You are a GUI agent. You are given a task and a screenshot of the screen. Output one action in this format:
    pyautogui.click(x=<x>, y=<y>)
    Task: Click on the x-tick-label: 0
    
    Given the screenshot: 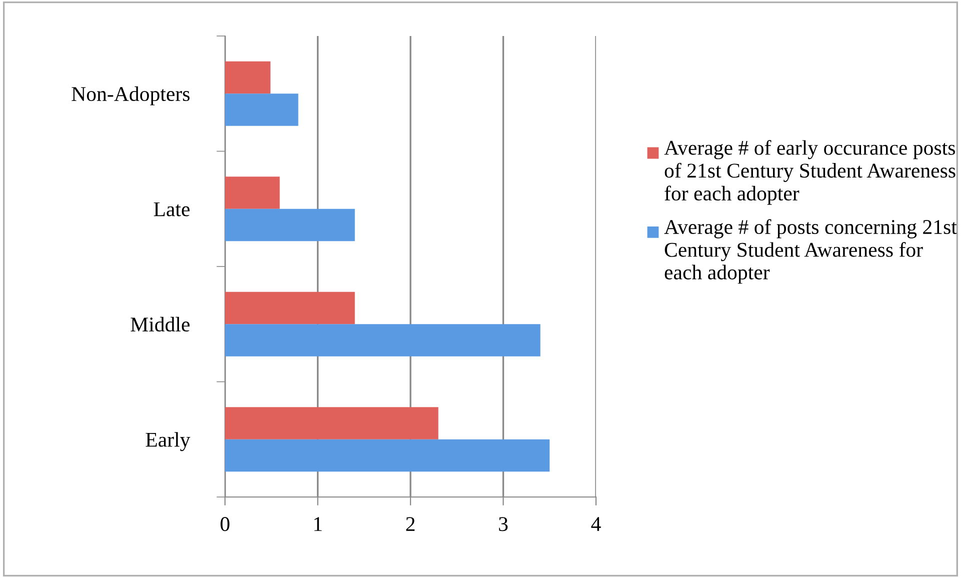 What is the action you would take?
    pyautogui.click(x=225, y=524)
    